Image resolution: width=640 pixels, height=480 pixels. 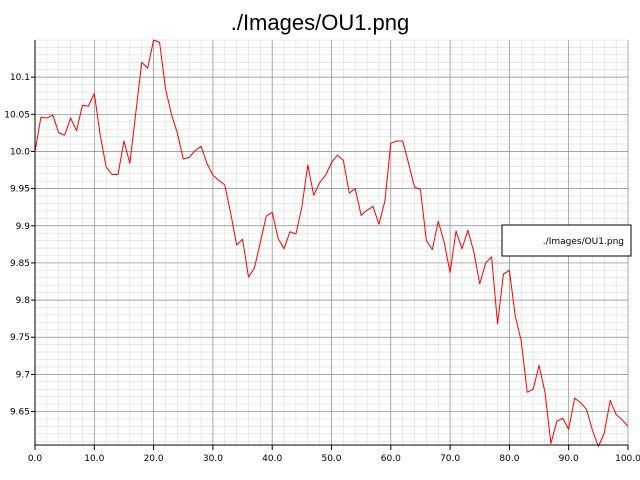 What do you see at coordinates (23, 227) in the screenshot?
I see `y-tick-label: 9.9` at bounding box center [23, 227].